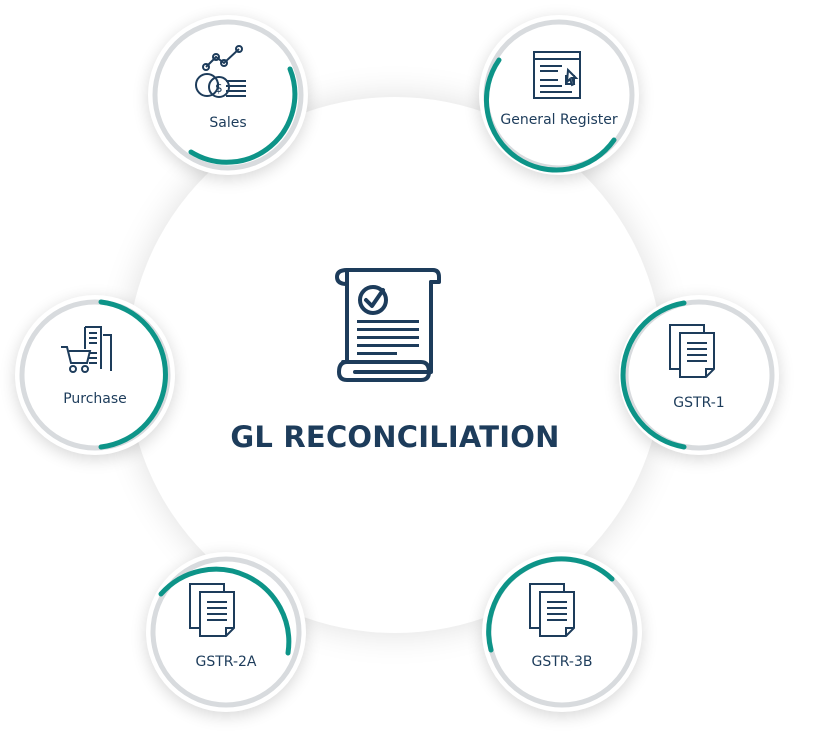 Image resolution: width=814 pixels, height=750 pixels. Describe the element at coordinates (388, 325) in the screenshot. I see `checklist-document-icon` at that location.